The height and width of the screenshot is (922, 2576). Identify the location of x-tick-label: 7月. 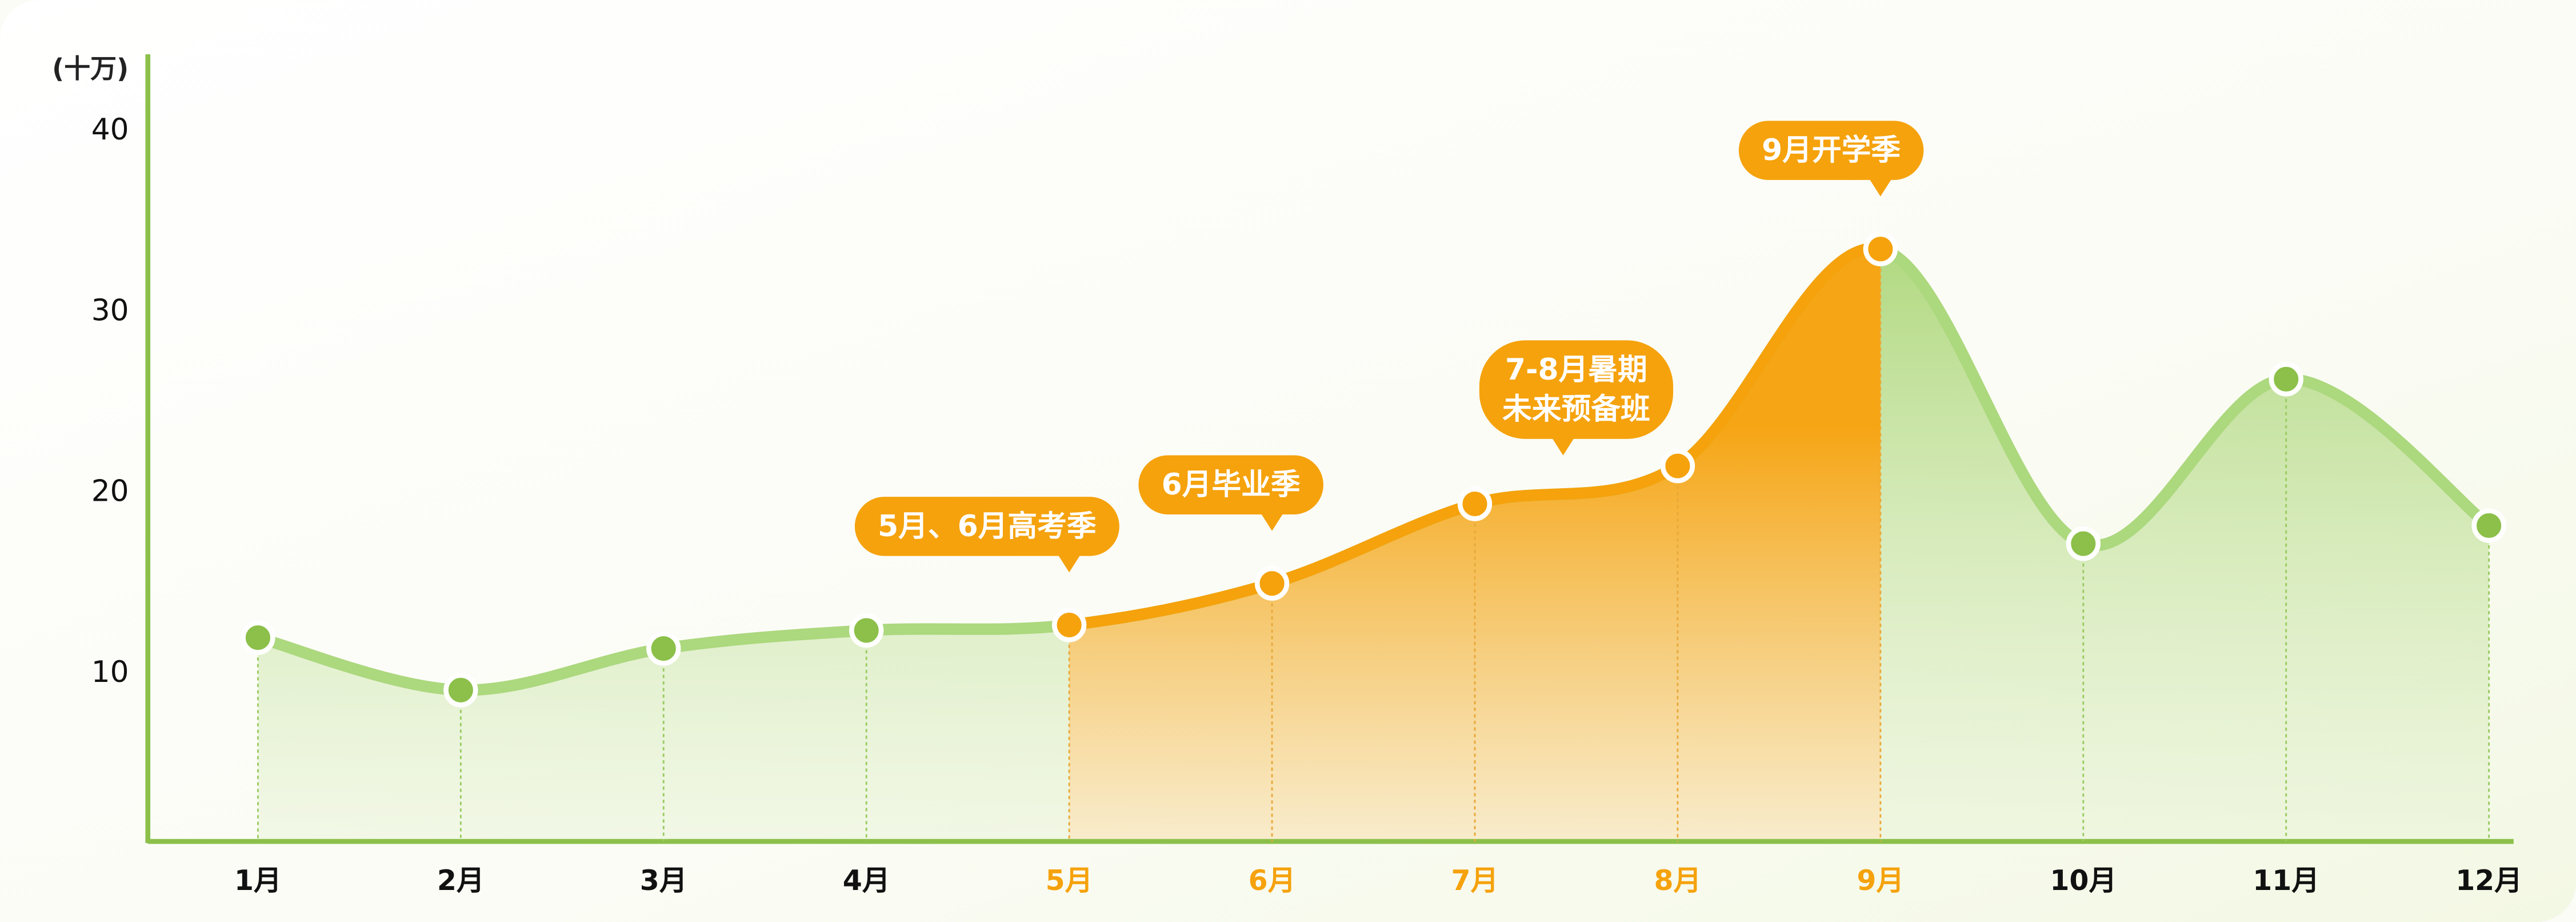
(1475, 880).